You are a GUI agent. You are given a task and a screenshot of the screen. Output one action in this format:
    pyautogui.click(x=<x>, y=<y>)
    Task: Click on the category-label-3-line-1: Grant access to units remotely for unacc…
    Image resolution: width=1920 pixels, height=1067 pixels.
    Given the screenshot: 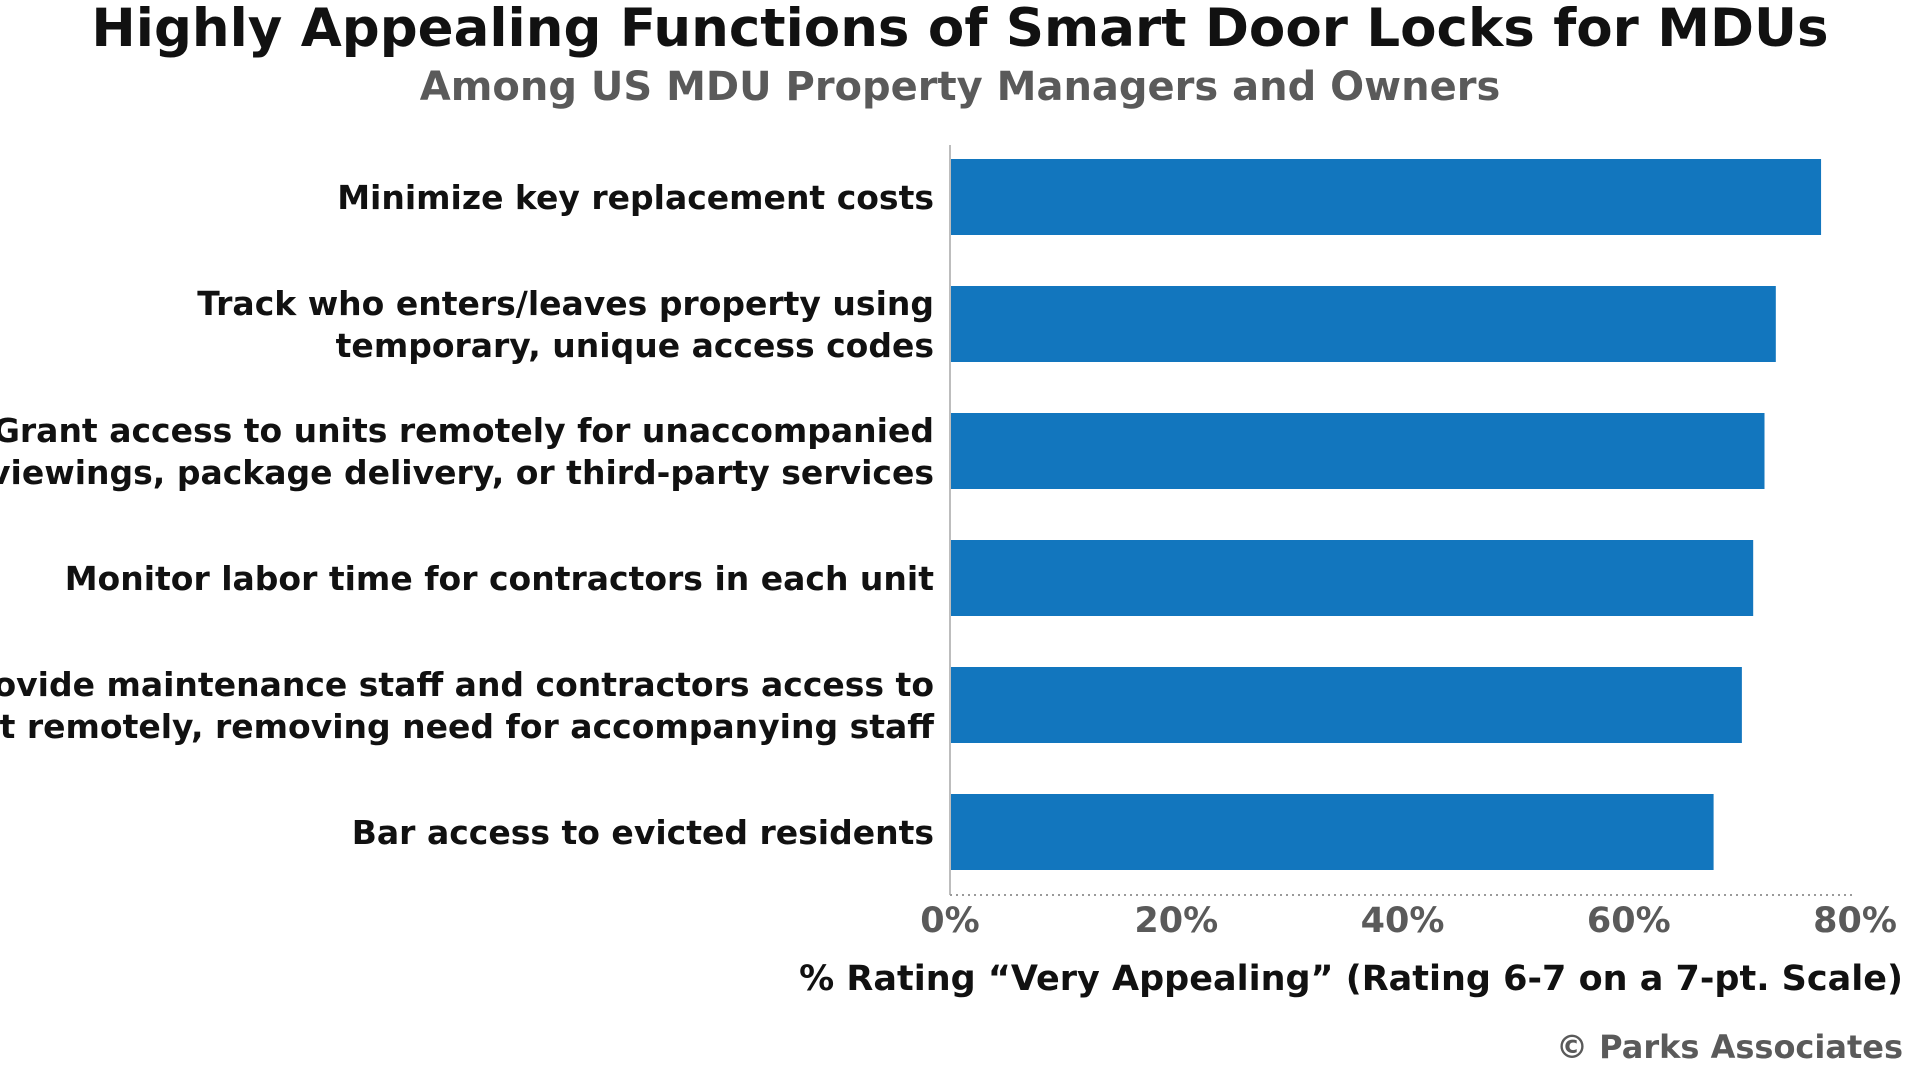 What is the action you would take?
    pyautogui.click(x=467, y=430)
    